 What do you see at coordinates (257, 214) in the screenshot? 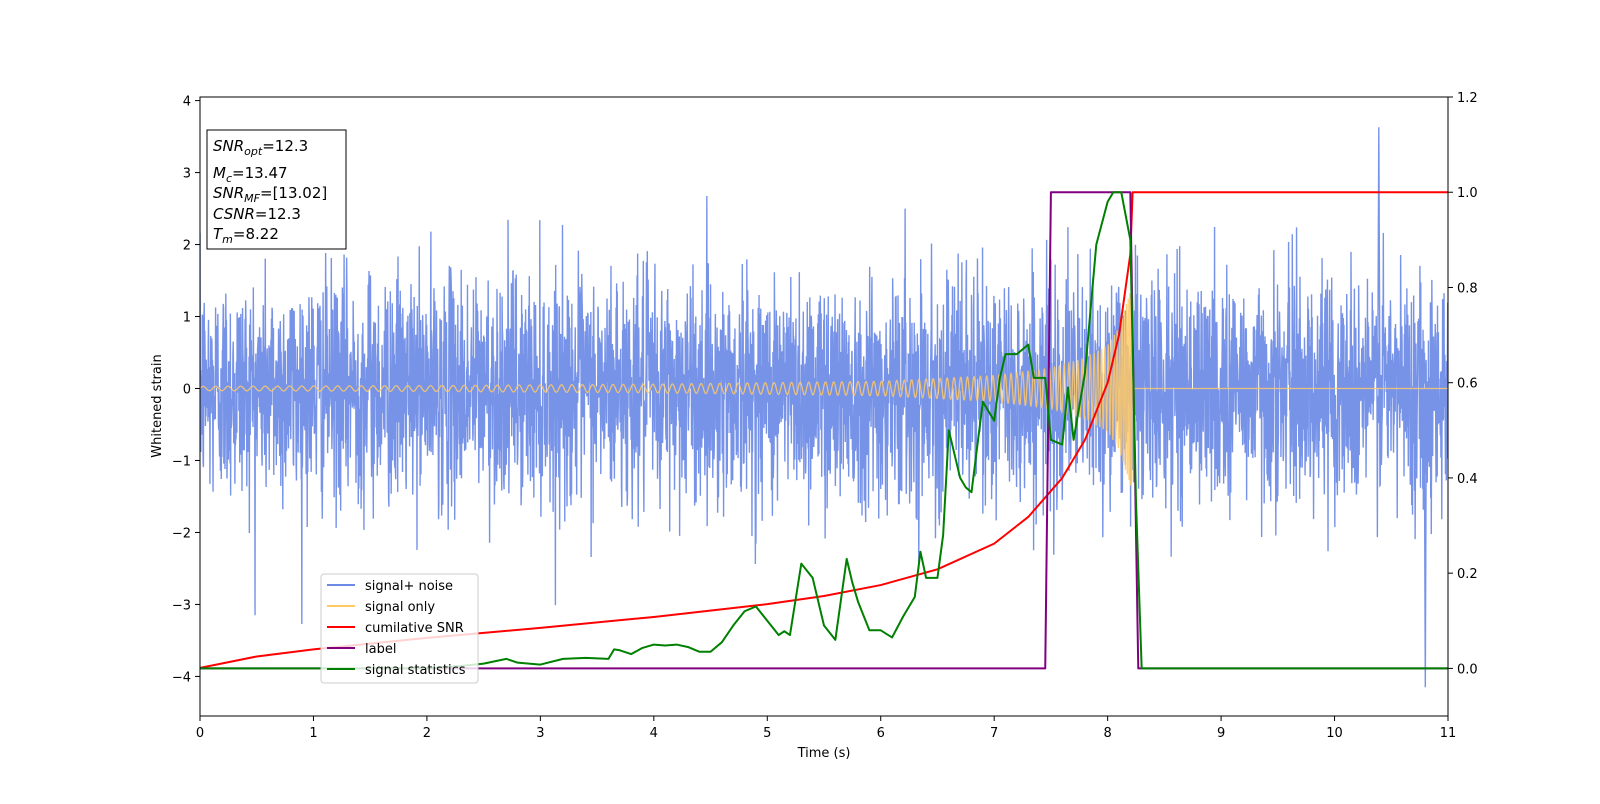
I see `info-csnr: CSNR=12.3` at bounding box center [257, 214].